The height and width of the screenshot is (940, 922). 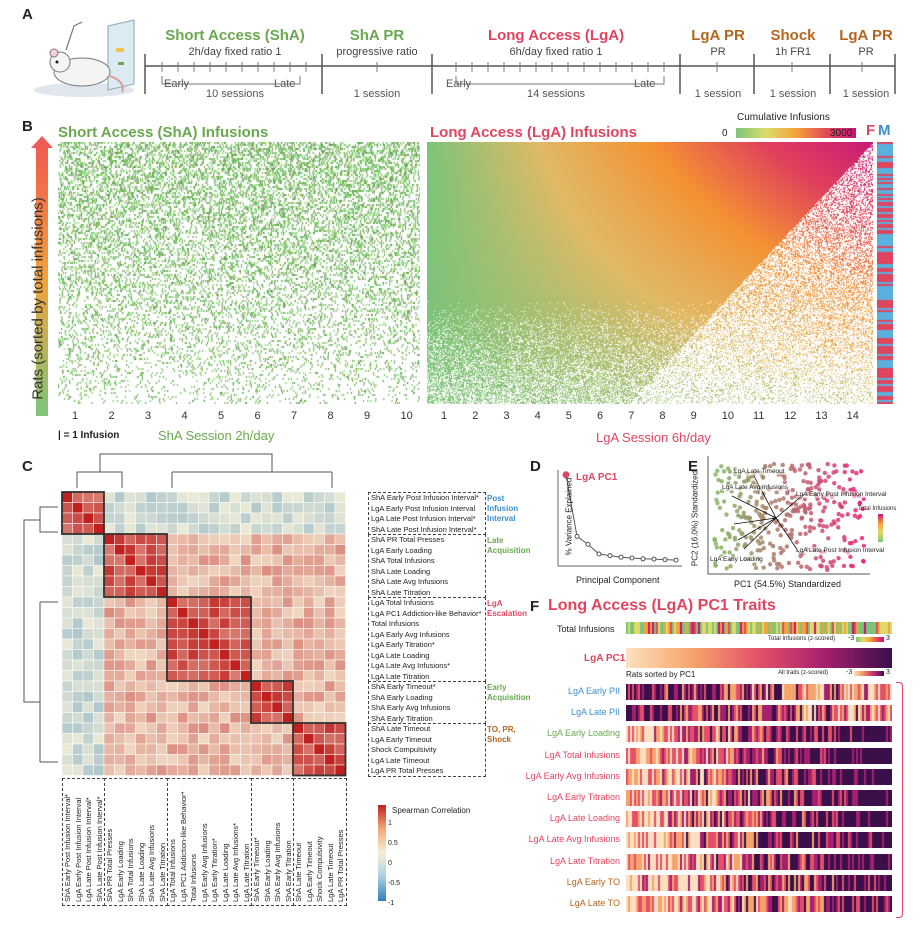 What do you see at coordinates (788, 515) in the screenshot?
I see `biplot-axes` at bounding box center [788, 515].